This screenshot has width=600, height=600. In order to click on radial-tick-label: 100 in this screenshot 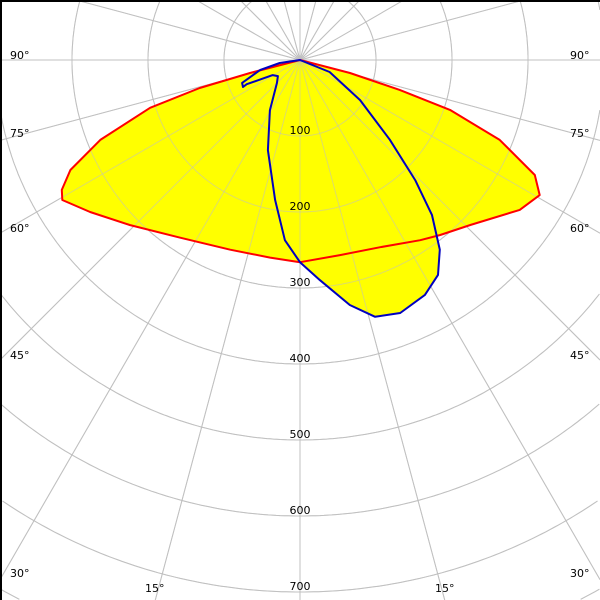, I will do `click(300, 130)`.